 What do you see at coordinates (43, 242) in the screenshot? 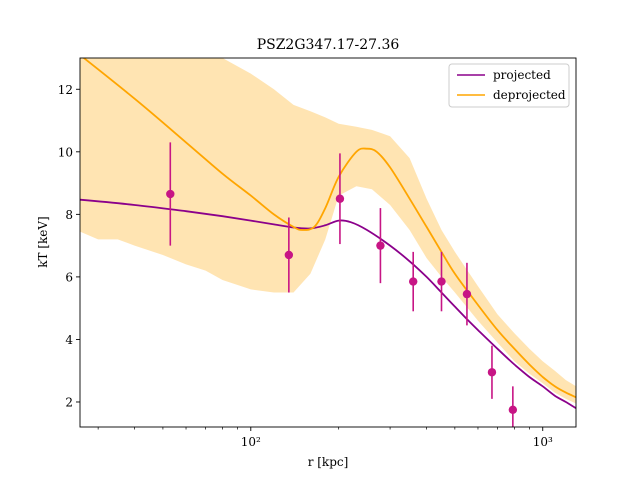
I see `y-axis-label: kT [keV]` at bounding box center [43, 242].